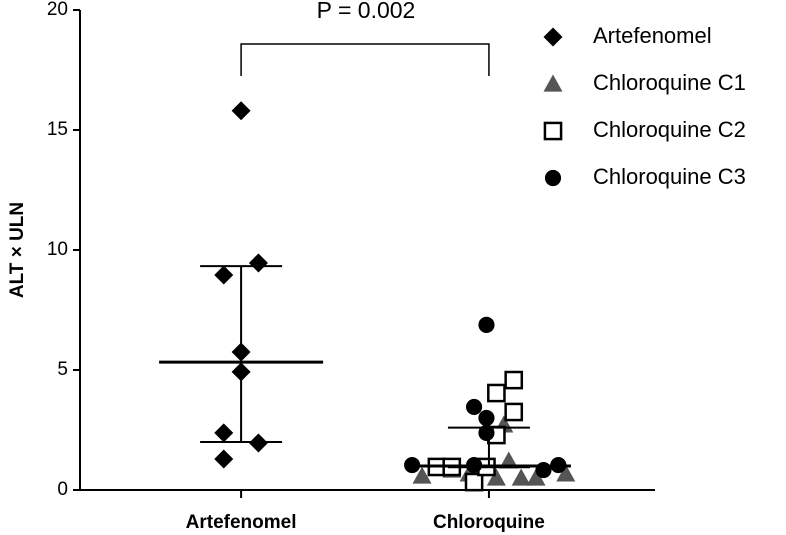  What do you see at coordinates (669, 176) in the screenshot?
I see `legend-label: Chloroquine C3` at bounding box center [669, 176].